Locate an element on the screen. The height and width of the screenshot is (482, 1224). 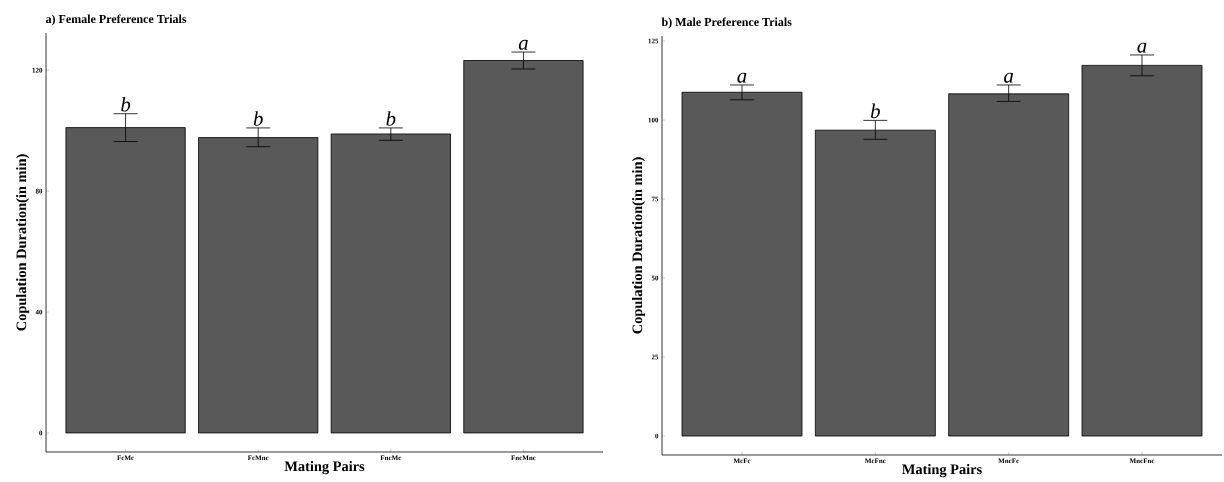
chart-title: b) Male Preference Trials is located at coordinates (726, 23).